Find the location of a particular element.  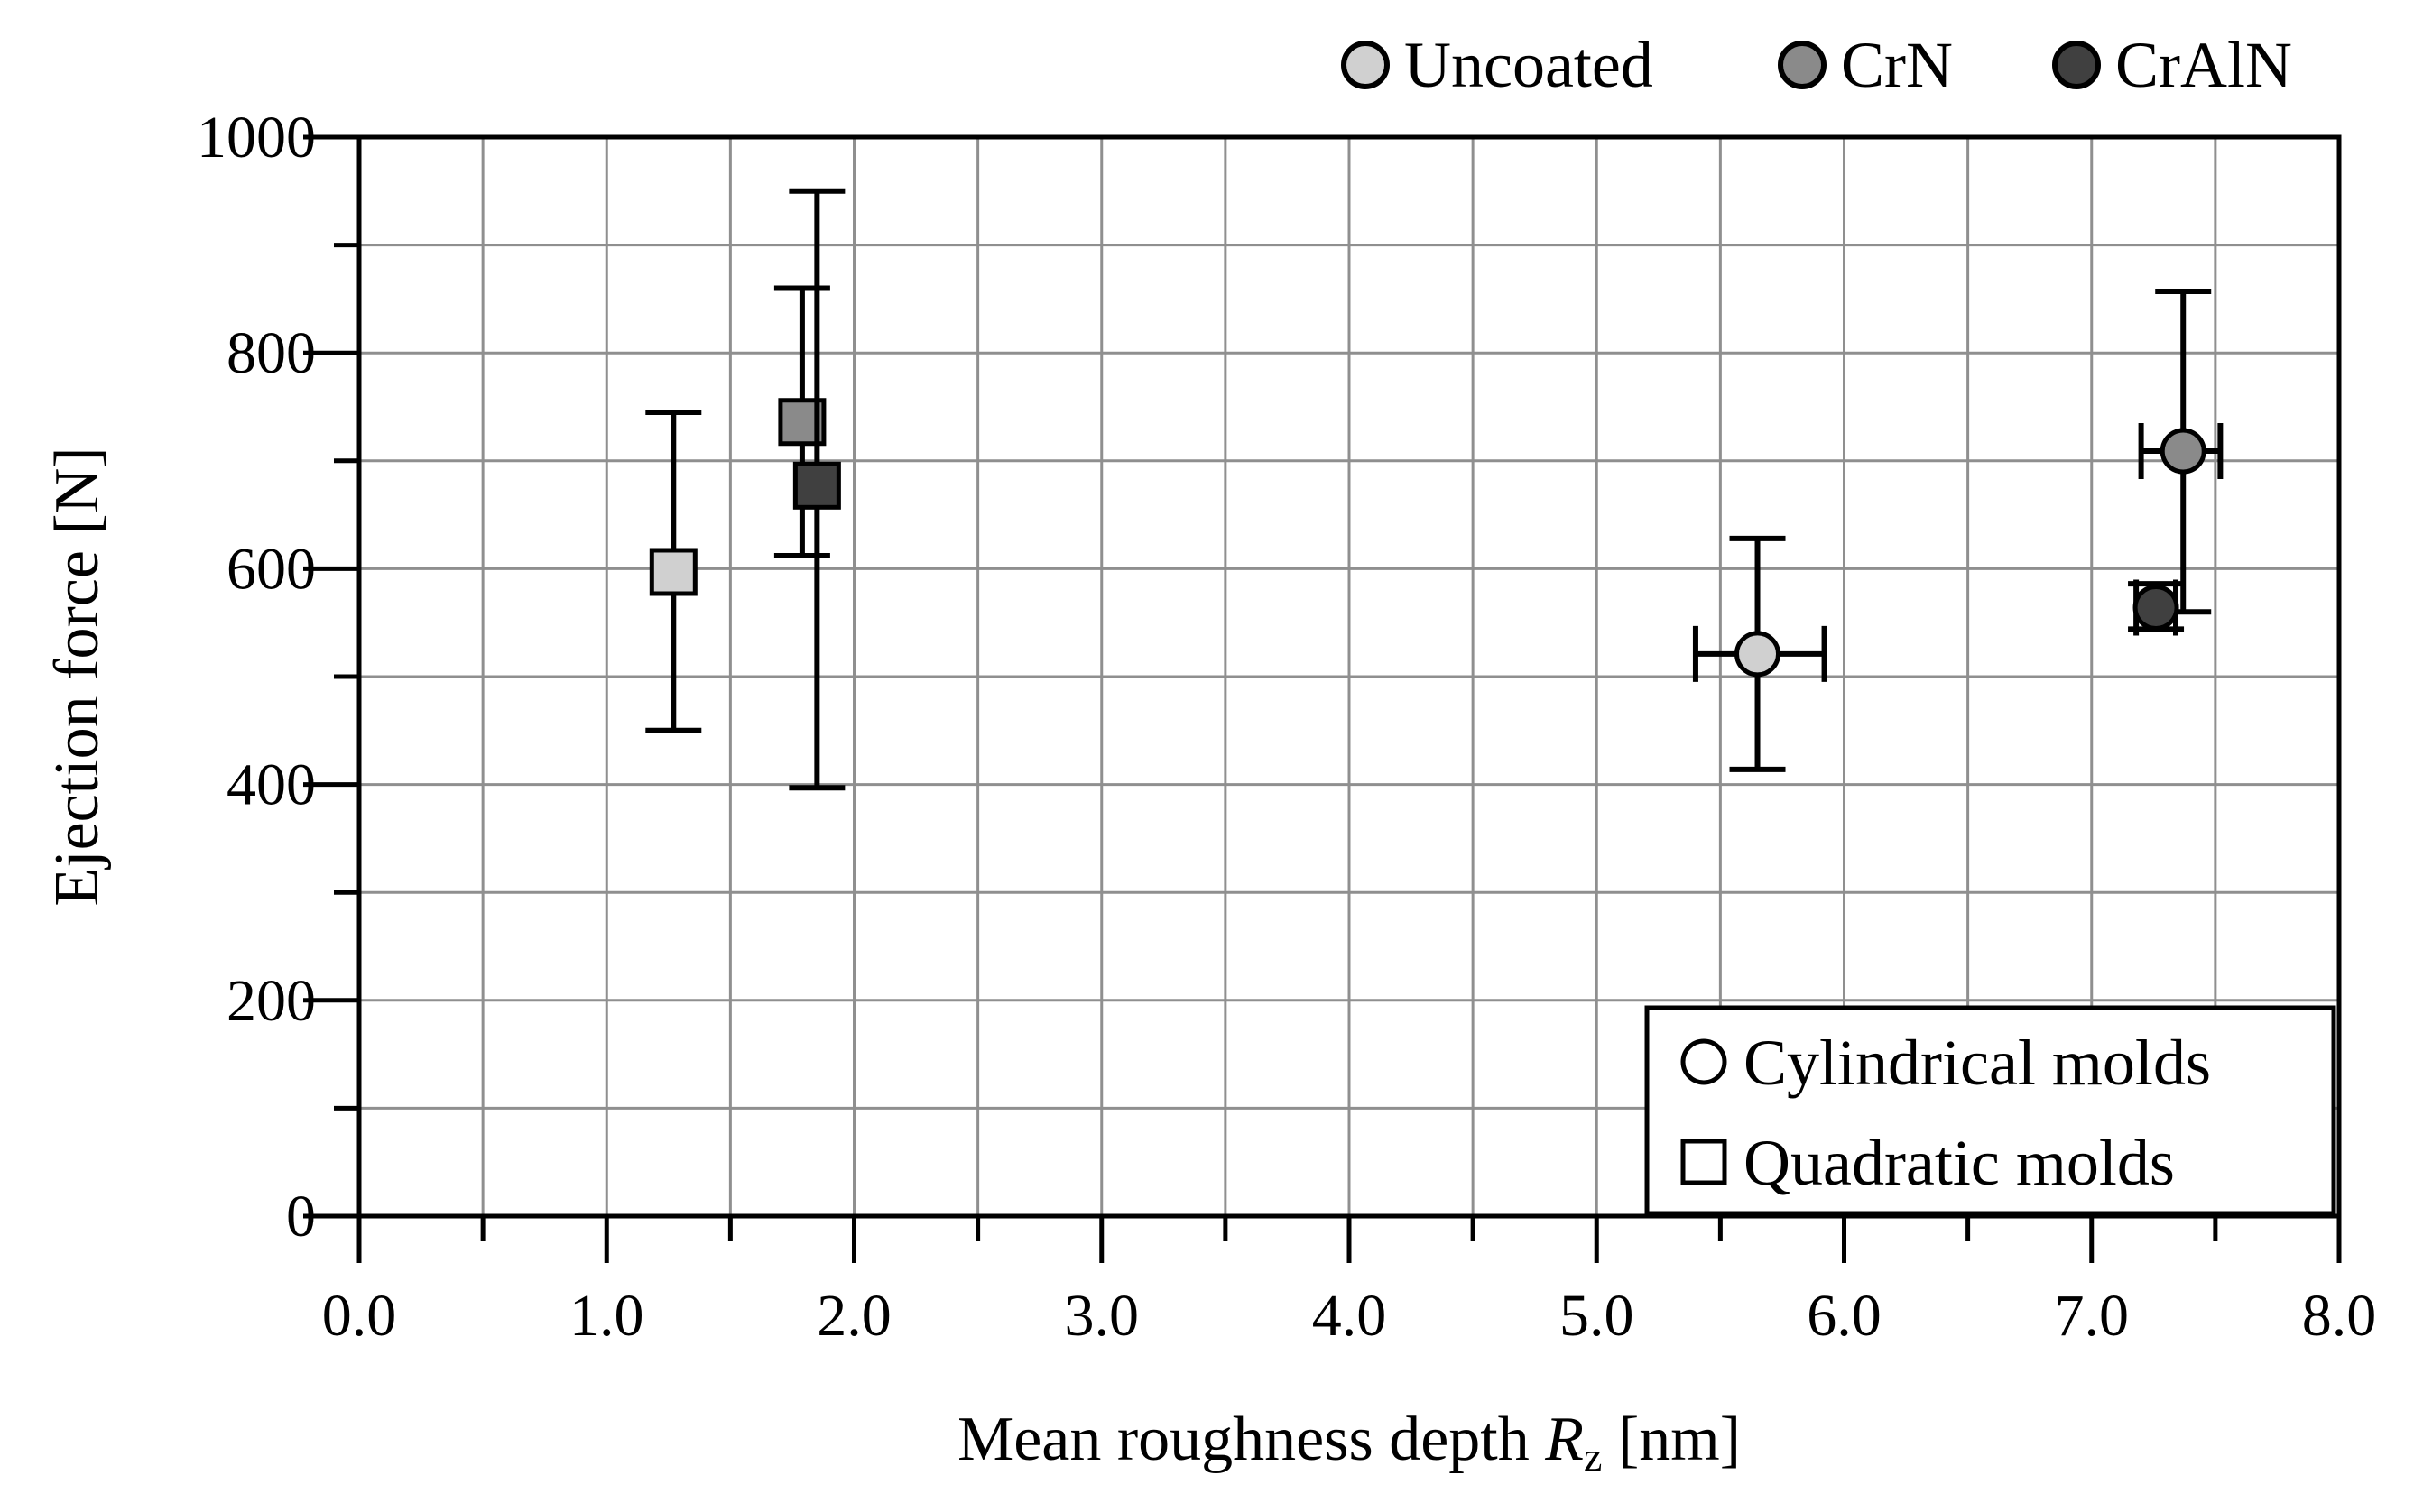

x-tick-label: 0.0 is located at coordinates (359, 1316).